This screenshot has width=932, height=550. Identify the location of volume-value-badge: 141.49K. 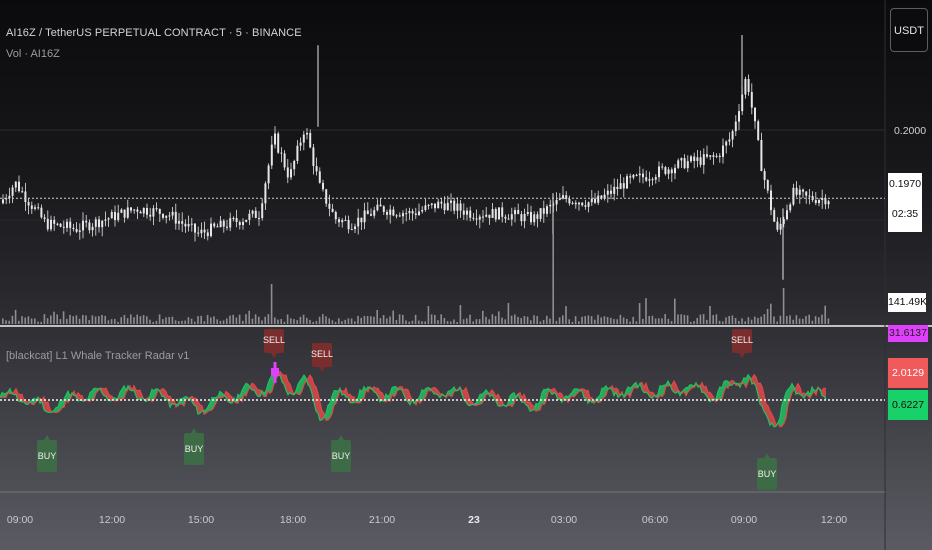
(907, 302).